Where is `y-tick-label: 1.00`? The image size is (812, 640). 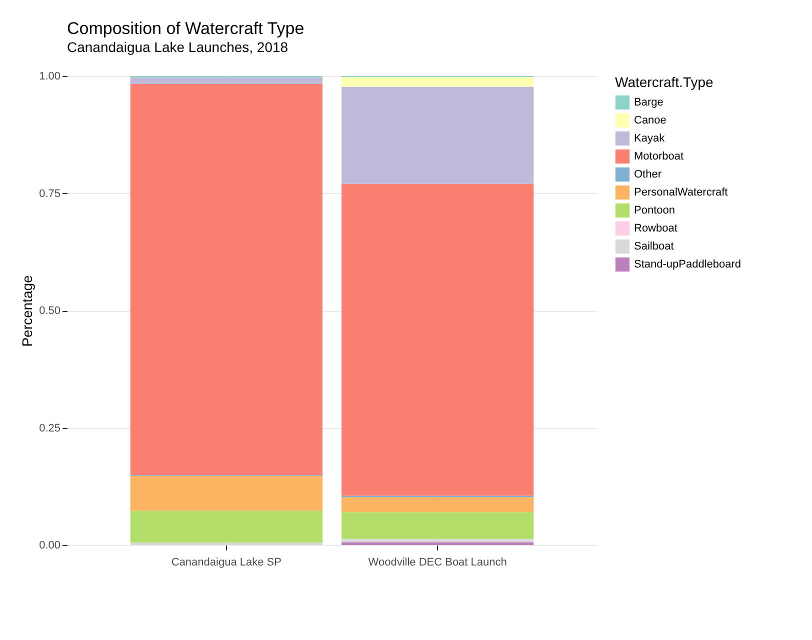 y-tick-label: 1.00 is located at coordinates (49, 76).